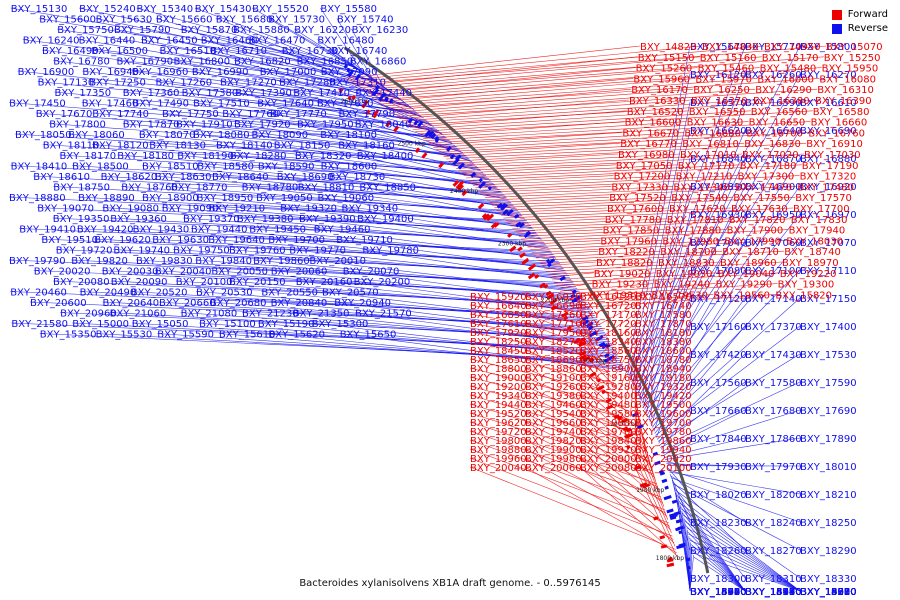 The image size is (900, 600). Describe the element at coordinates (773, 271) in the screenshot. I see `reverse-gene-label: BXY_17100` at that location.